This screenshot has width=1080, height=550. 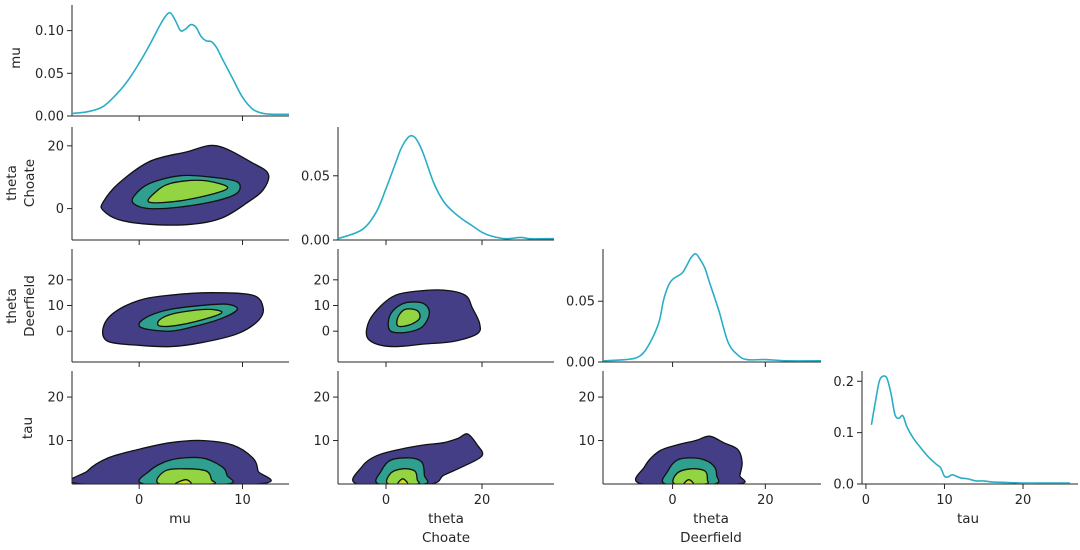 What do you see at coordinates (55, 398) in the screenshot?
I see `joint-mu-vs-tau-ytick-label: 20` at bounding box center [55, 398].